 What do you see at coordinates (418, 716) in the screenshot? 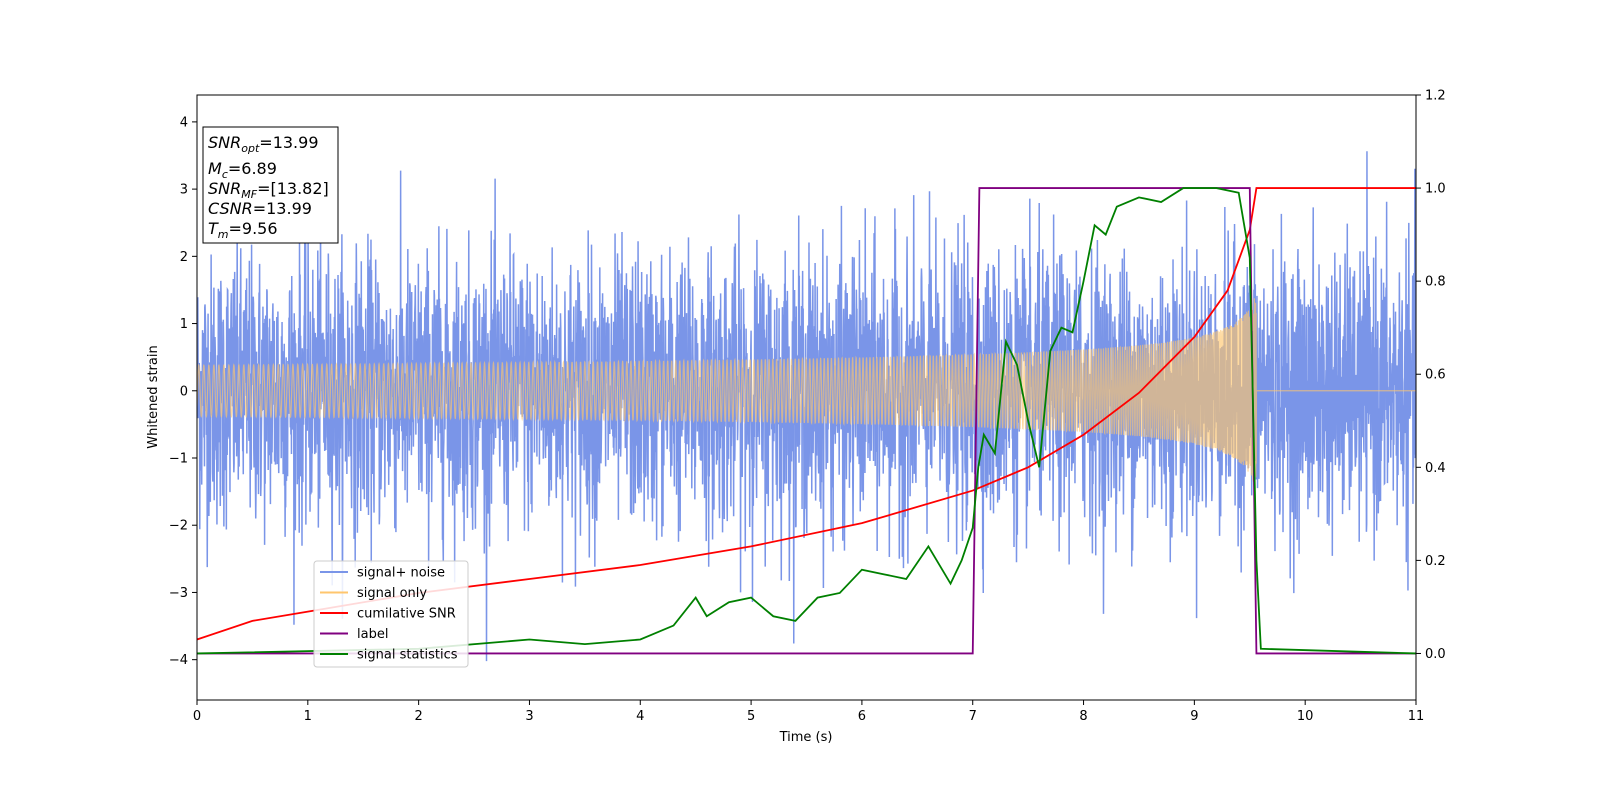
I see `x-tick-label: 2` at bounding box center [418, 716].